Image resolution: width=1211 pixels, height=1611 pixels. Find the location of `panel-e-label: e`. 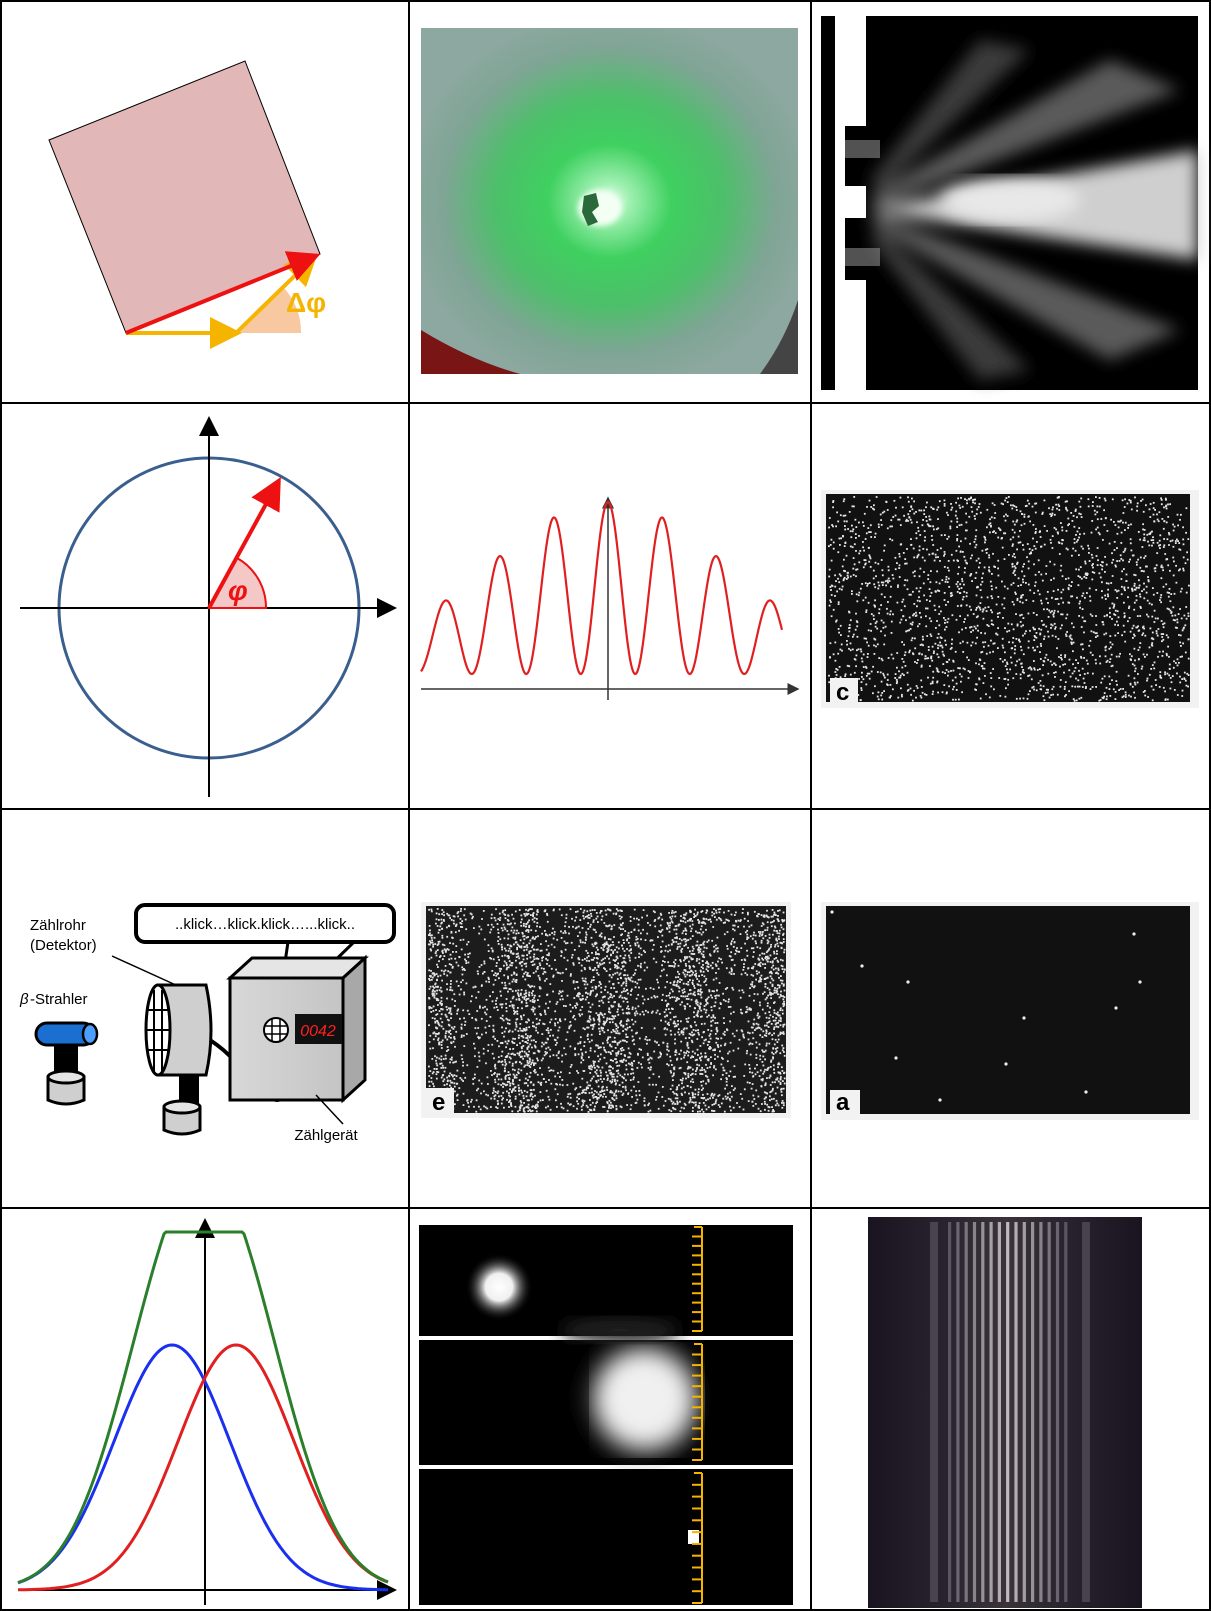

panel-e-label: e is located at coordinates (438, 1102).